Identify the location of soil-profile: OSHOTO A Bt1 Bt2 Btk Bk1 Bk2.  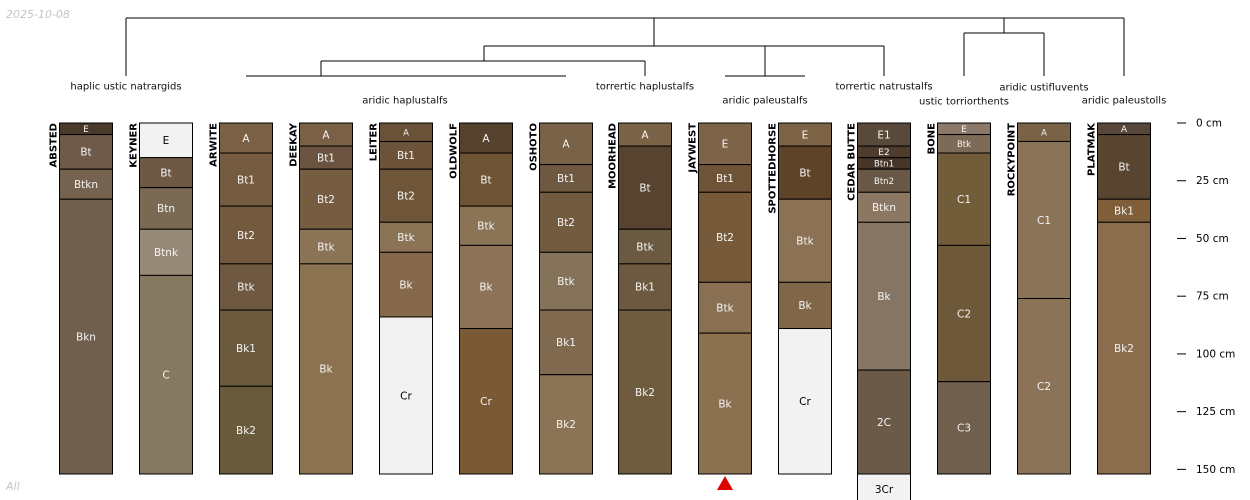
(561, 298).